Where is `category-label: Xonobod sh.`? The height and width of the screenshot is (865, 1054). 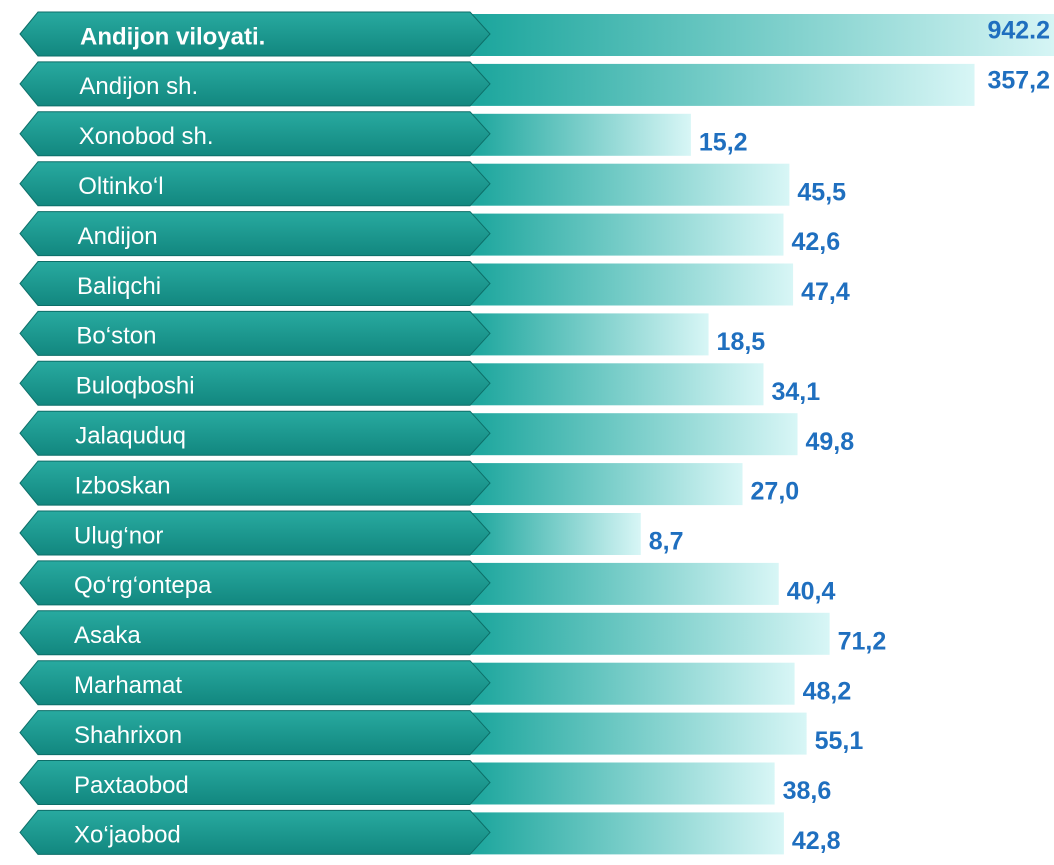 category-label: Xonobod sh. is located at coordinates (146, 136).